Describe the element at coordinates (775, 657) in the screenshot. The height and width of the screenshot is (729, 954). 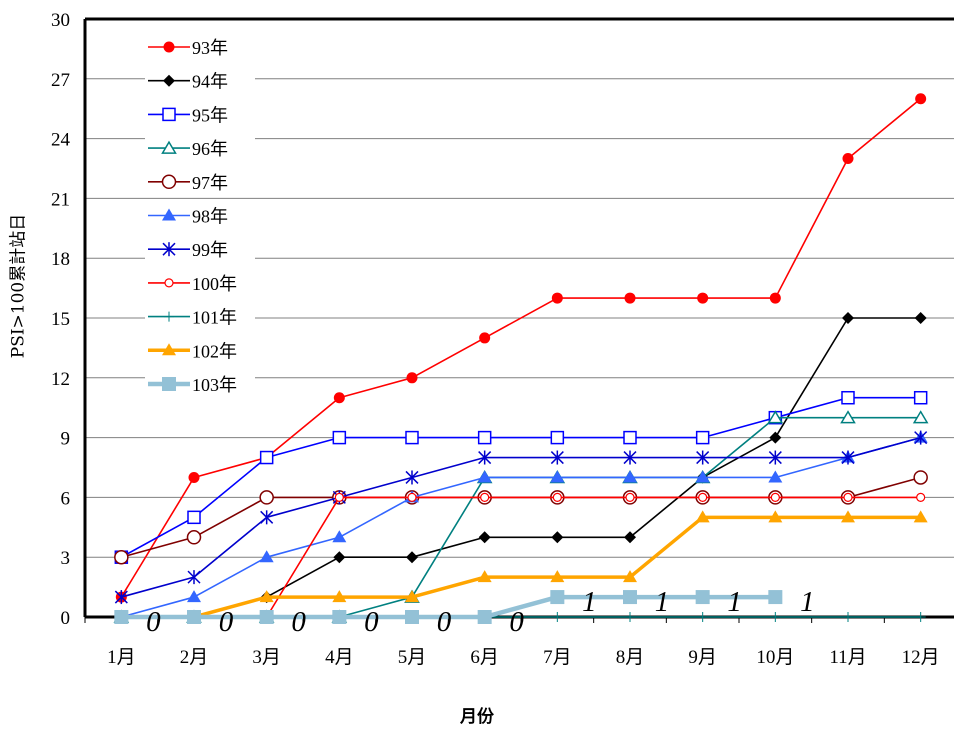
I see `x-tick-label: 10月` at that location.